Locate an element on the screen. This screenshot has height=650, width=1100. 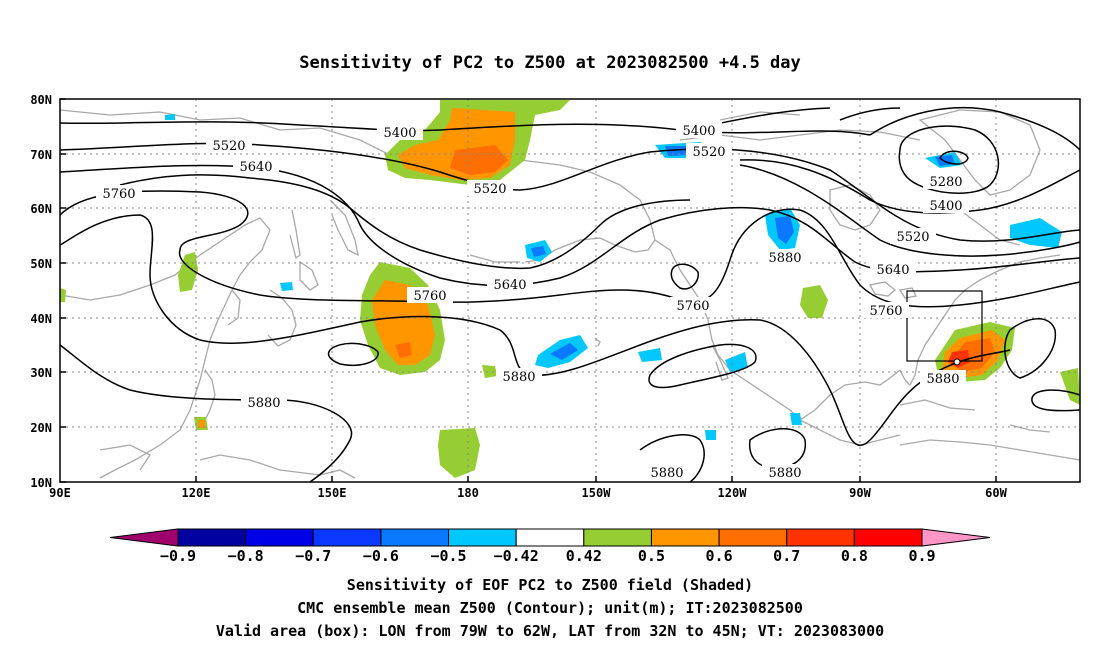
contour-label: 5280 is located at coordinates (945, 182).